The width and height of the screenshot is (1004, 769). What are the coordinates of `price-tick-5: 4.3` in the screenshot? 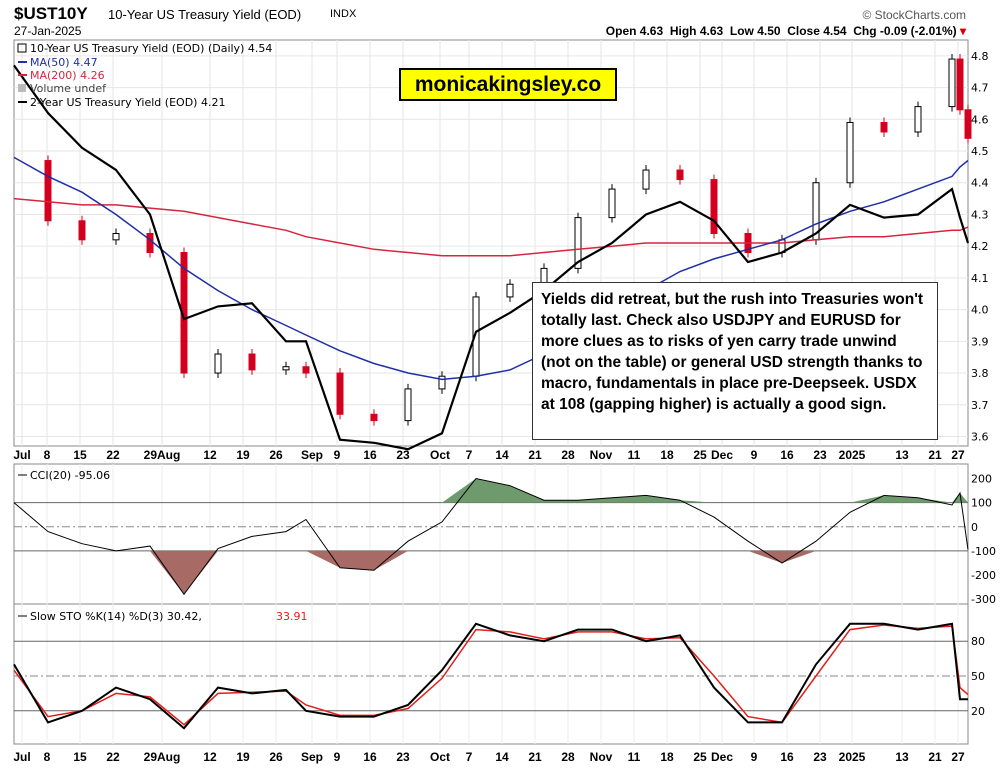 It's located at (980, 214).